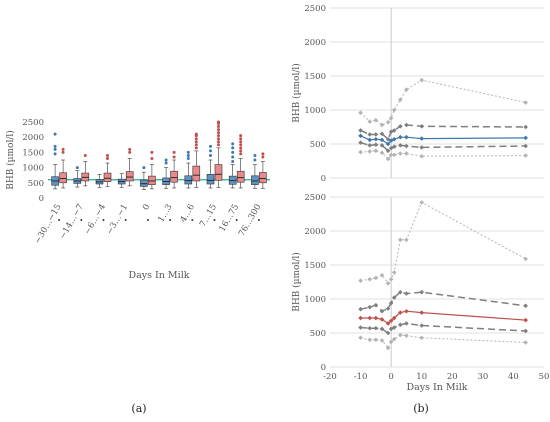  Describe the element at coordinates (188, 214) in the screenshot. I see `x-tick-label: 4…6` at that location.